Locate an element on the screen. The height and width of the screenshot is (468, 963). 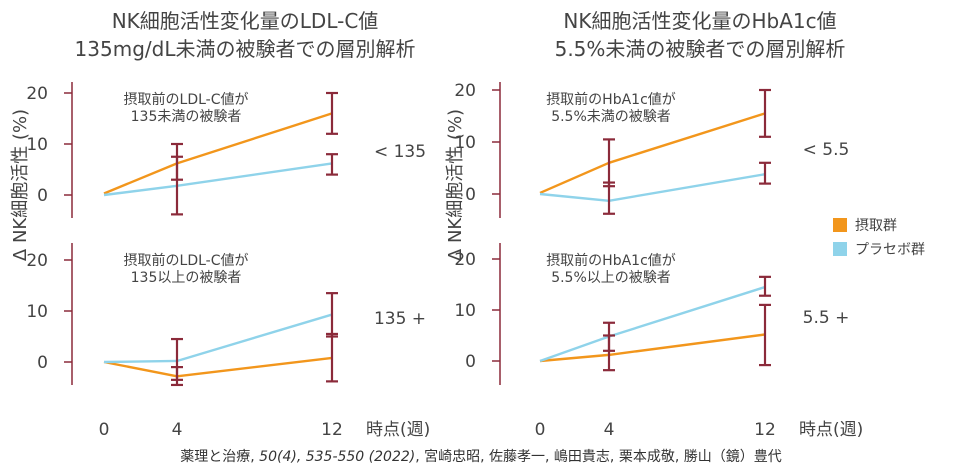
panel-annotation: 135以上の被験者 is located at coordinates (186, 278).